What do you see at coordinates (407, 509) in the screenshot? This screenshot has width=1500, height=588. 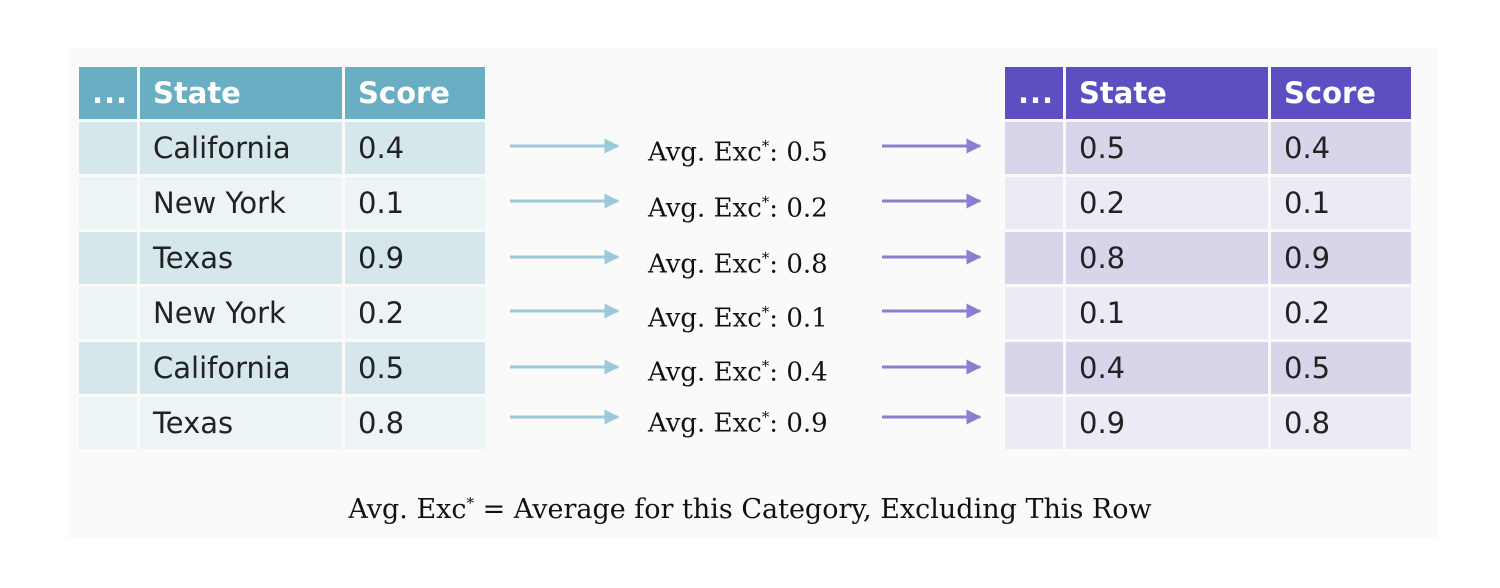 I see `footnote-term: Avg. Exc` at bounding box center [407, 509].